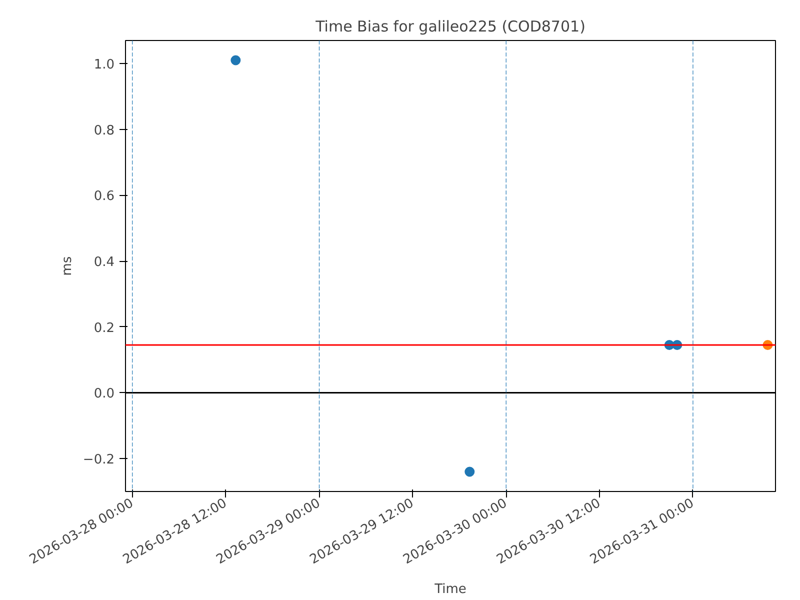 The image size is (800, 600). Describe the element at coordinates (104, 65) in the screenshot. I see `y-tick-label: 1.0` at that location.